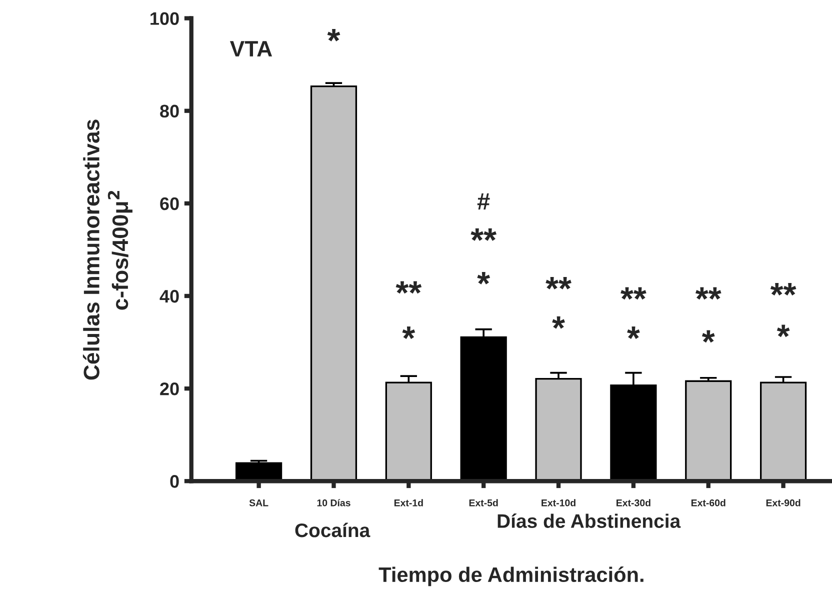  What do you see at coordinates (511, 576) in the screenshot?
I see `x-axis-title: Tiempo de Administración.` at bounding box center [511, 576].